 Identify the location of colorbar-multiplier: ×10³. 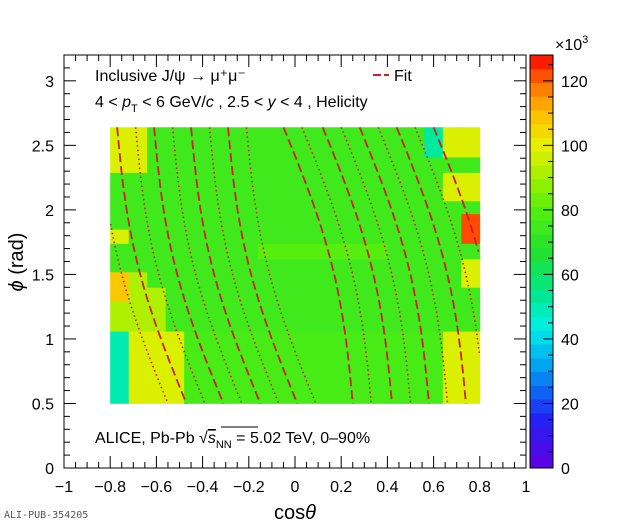
(571, 44).